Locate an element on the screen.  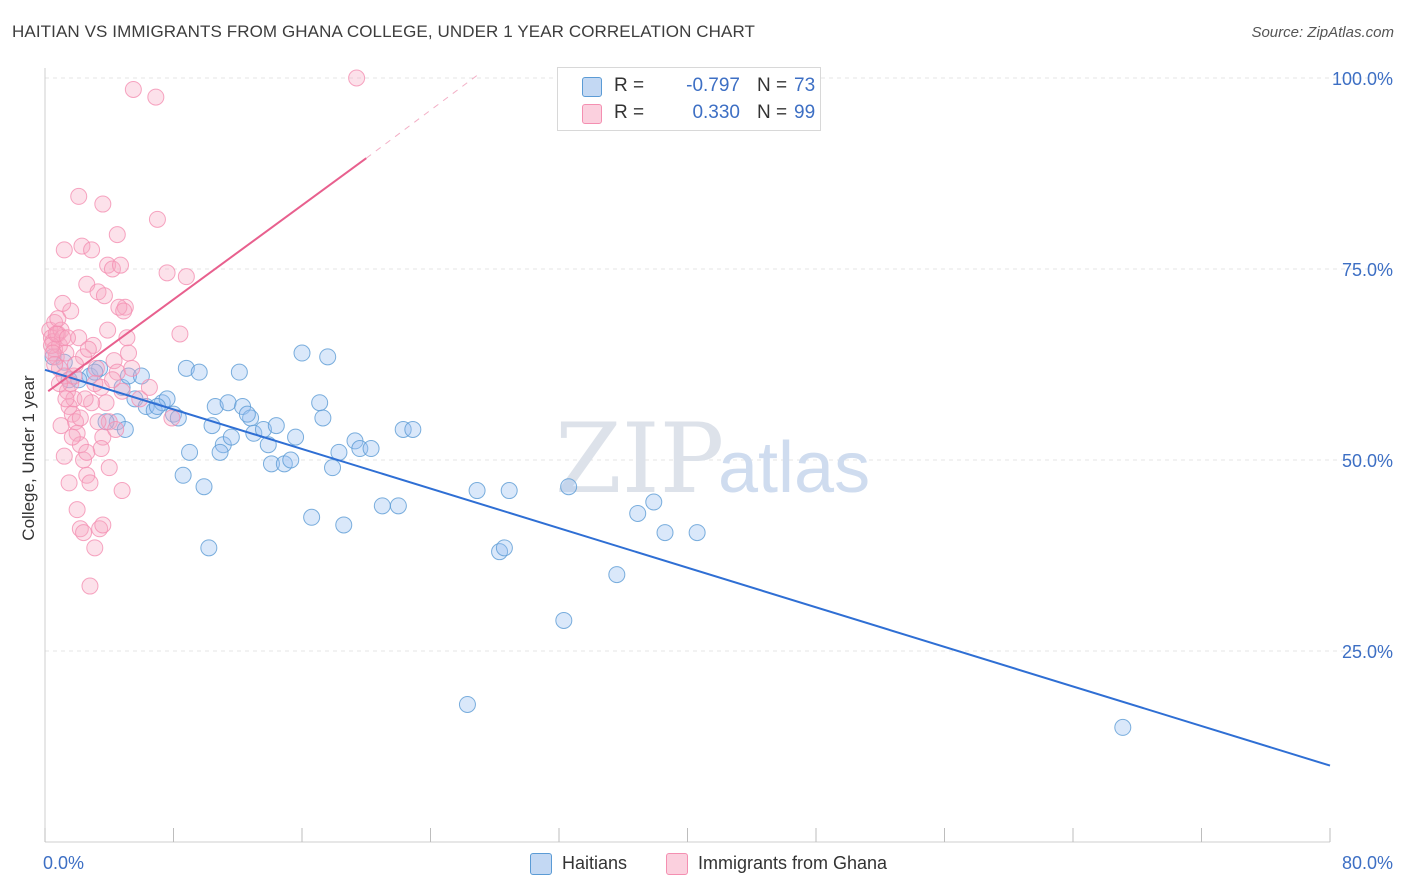
y-tick-label: 75.0% is located at coordinates (1367, 270).